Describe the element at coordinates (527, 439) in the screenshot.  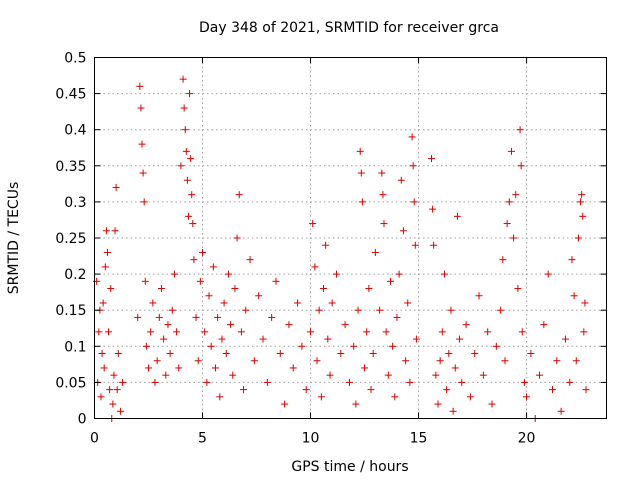
I see `x-tick-label: 20` at that location.